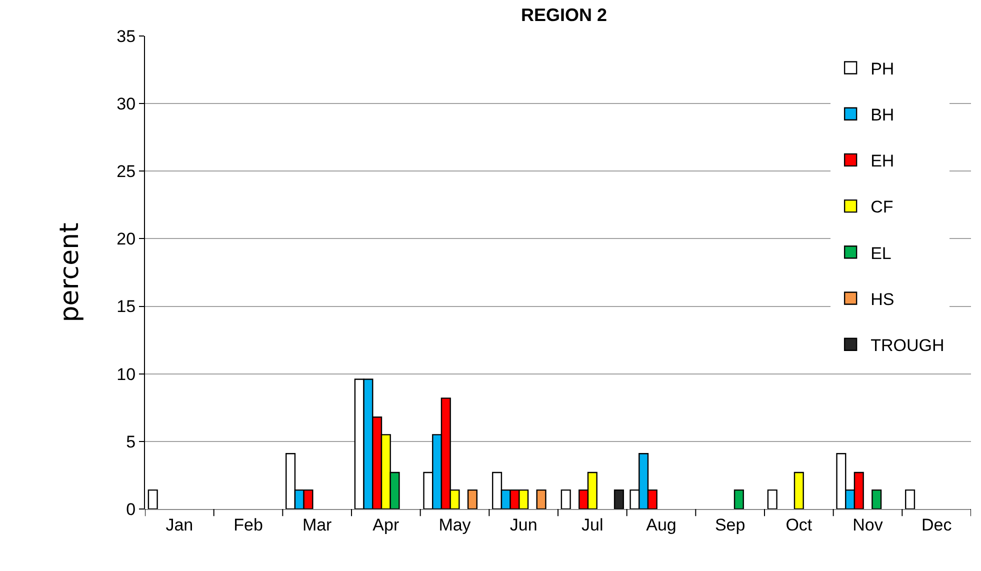 This screenshot has height=571, width=981. I want to click on x-tick-label: Feb, so click(248, 524).